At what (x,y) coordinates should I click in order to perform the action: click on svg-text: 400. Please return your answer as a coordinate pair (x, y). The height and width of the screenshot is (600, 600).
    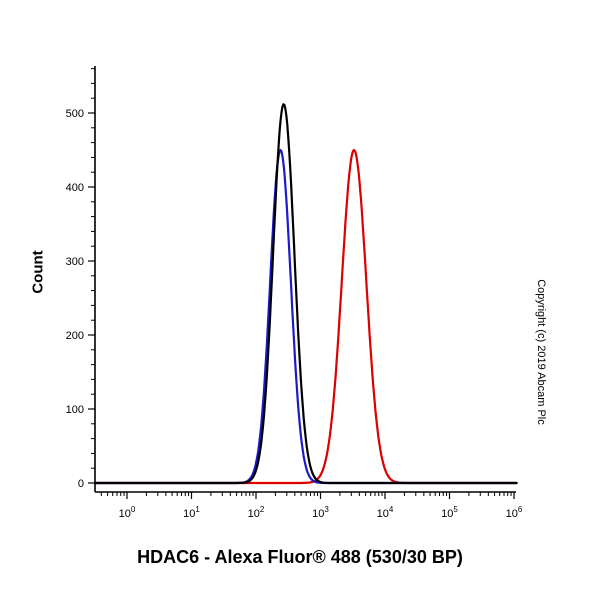
    Looking at the image, I should click on (75, 188).